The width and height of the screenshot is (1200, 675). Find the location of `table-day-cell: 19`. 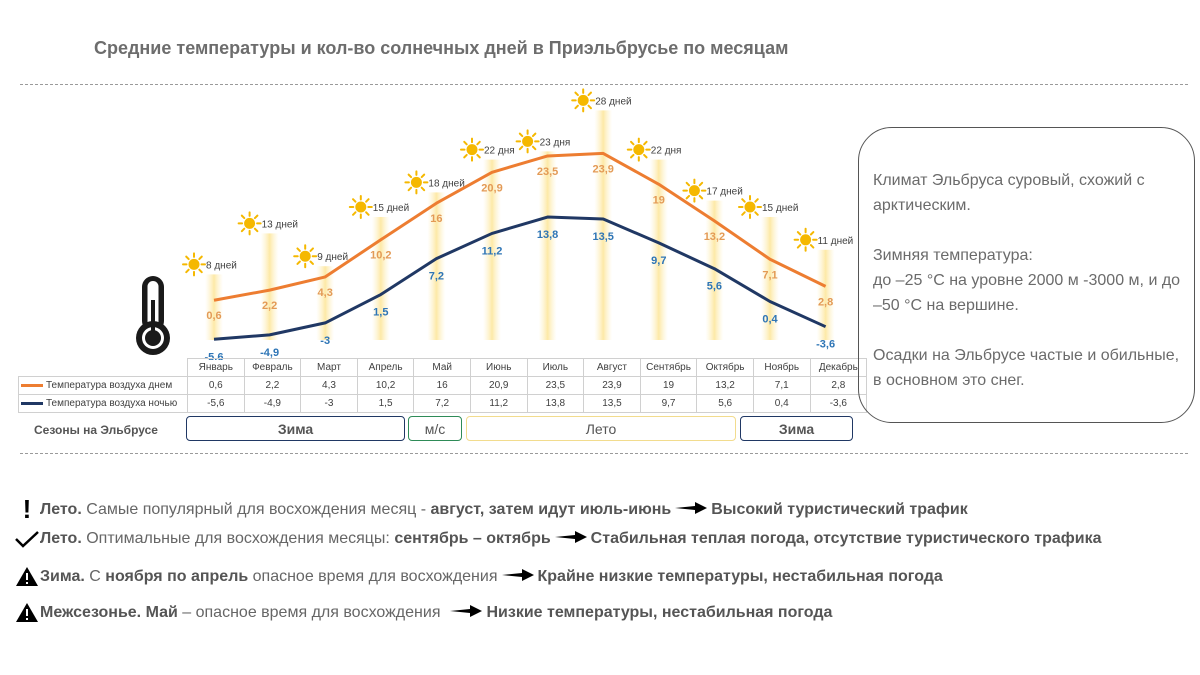

table-day-cell: 19 is located at coordinates (668, 385).